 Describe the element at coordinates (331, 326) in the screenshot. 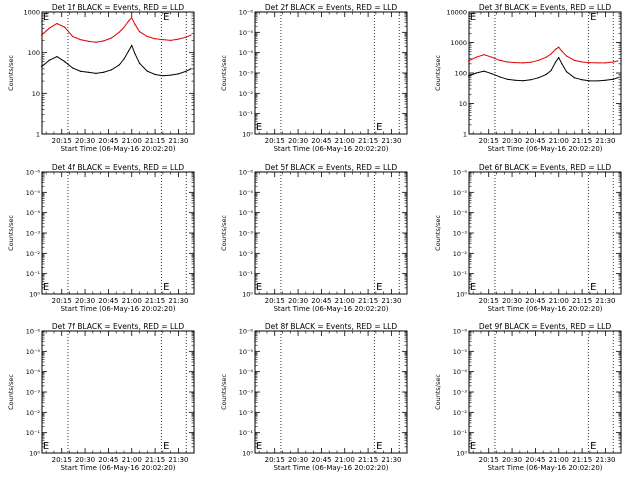

I see `panel-title: Det 8f BLACK = Events, RED = LLD` at that location.